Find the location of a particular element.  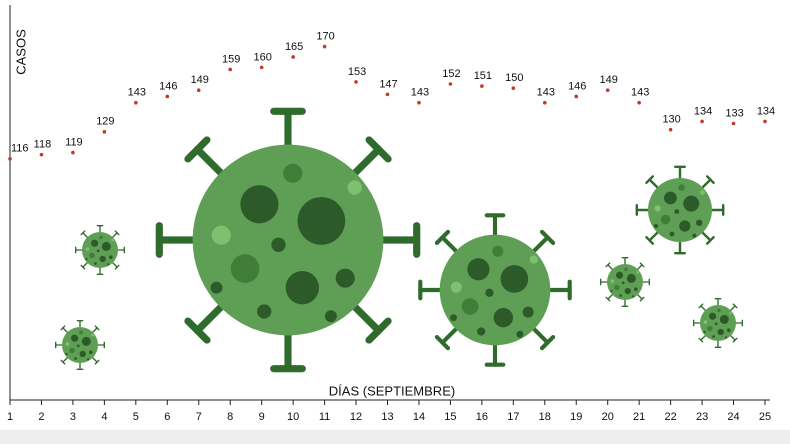

x-tick-label: 12 is located at coordinates (356, 417).